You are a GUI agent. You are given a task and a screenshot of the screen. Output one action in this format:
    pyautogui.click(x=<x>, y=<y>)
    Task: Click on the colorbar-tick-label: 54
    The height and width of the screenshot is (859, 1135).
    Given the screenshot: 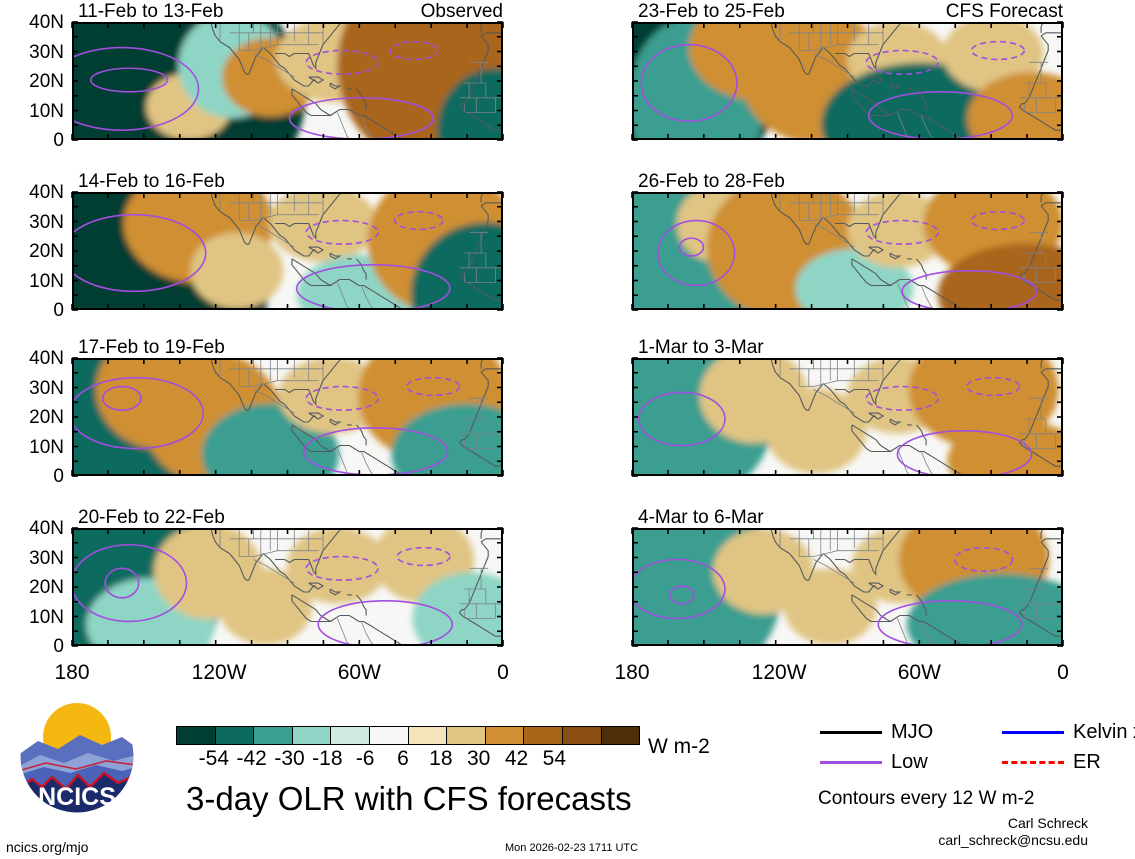 What is the action you would take?
    pyautogui.click(x=554, y=758)
    